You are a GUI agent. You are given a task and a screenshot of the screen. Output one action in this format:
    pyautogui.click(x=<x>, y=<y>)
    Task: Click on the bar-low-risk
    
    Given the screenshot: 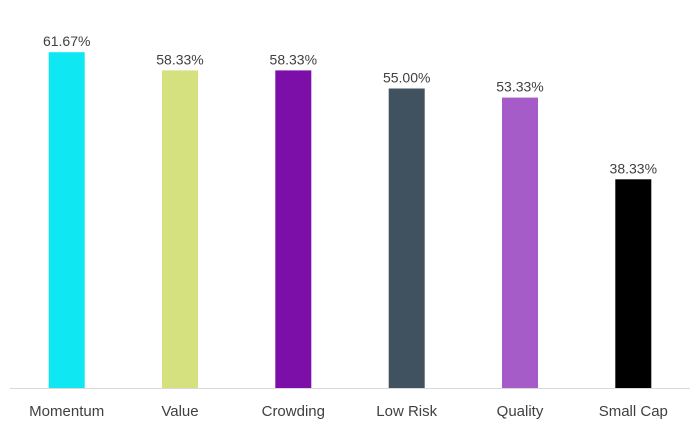 What is the action you would take?
    pyautogui.click(x=406, y=238)
    